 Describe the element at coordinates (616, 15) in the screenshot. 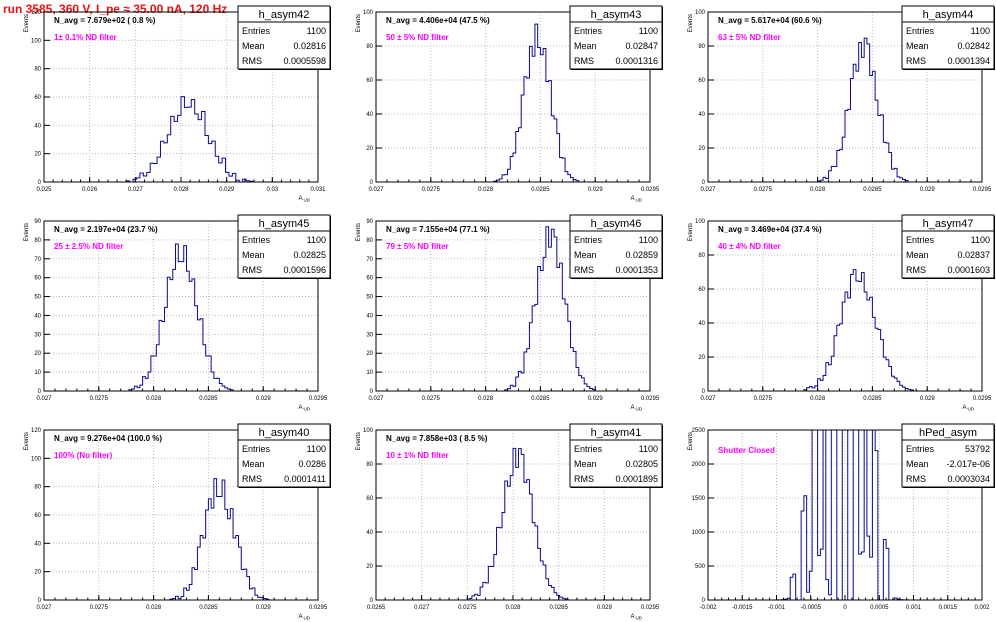

I see `hist-title: h_asym43` at that location.